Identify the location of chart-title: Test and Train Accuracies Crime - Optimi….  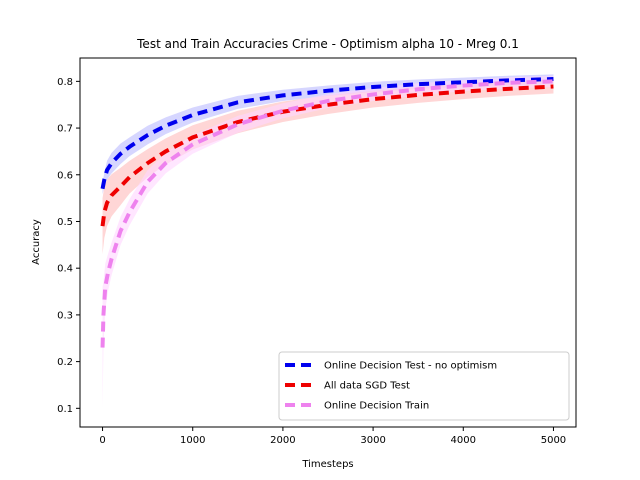
(327, 44).